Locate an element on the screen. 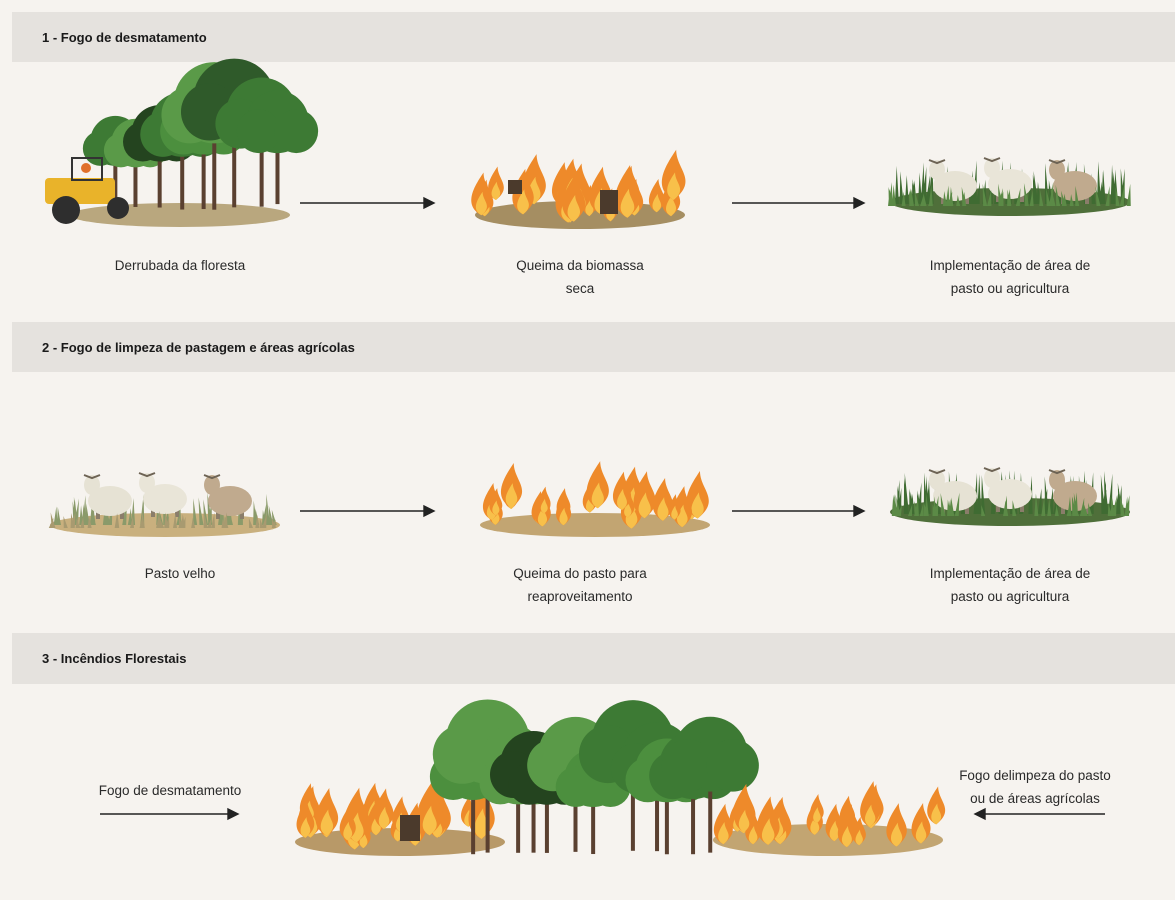 Image resolution: width=1175 pixels, height=900 pixels. ground is located at coordinates (180, 215).